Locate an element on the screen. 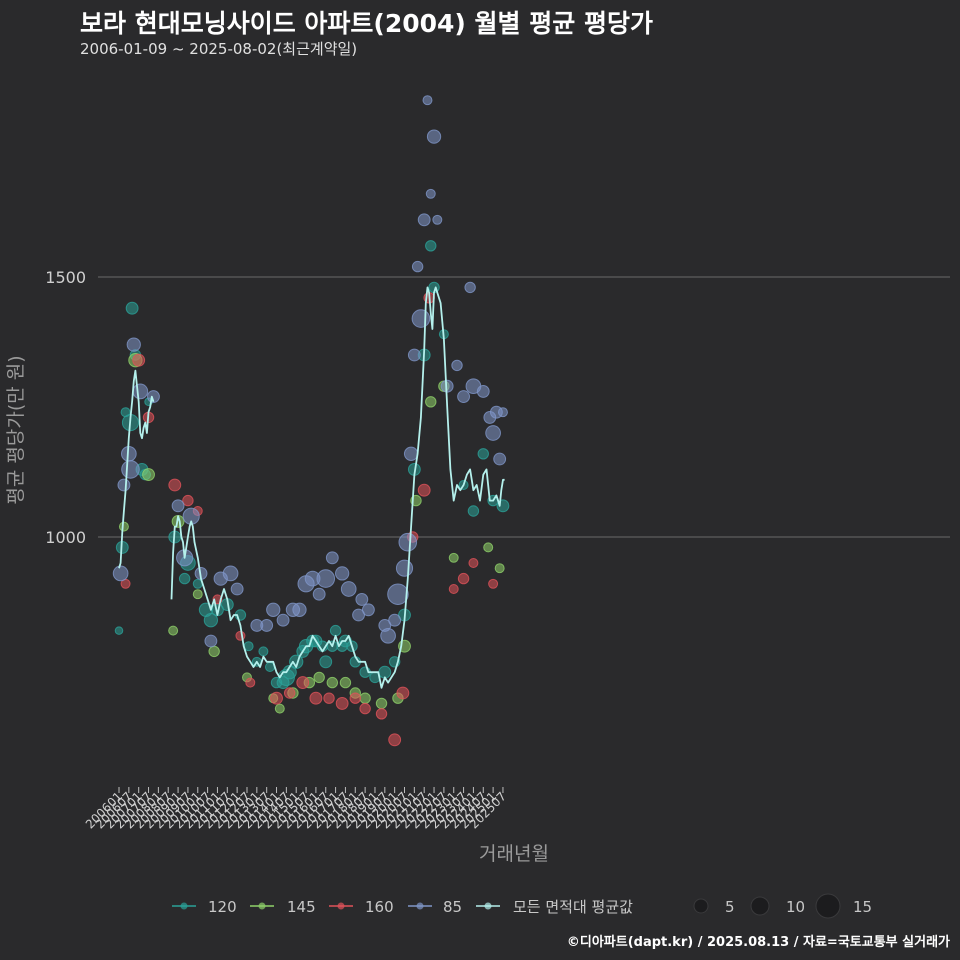  legend-label-4: 85 is located at coordinates (452, 907).